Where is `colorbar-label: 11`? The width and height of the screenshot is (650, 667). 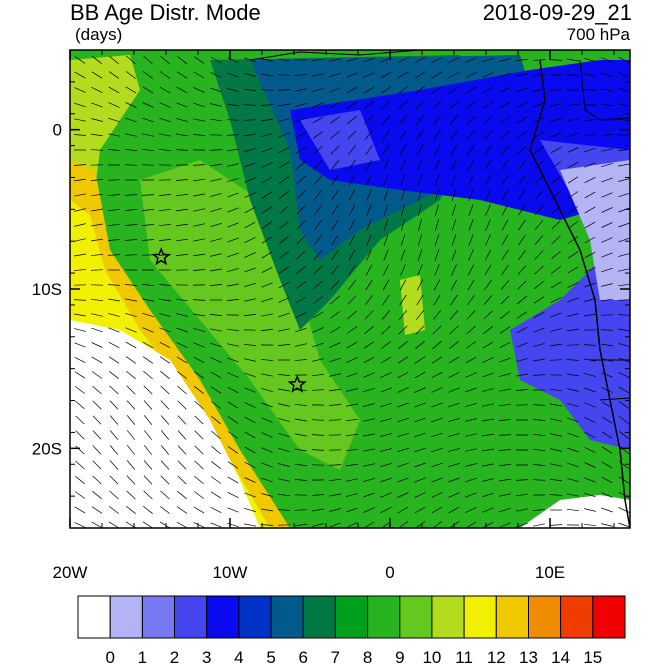
colorbar-label: 11 is located at coordinates (464, 657).